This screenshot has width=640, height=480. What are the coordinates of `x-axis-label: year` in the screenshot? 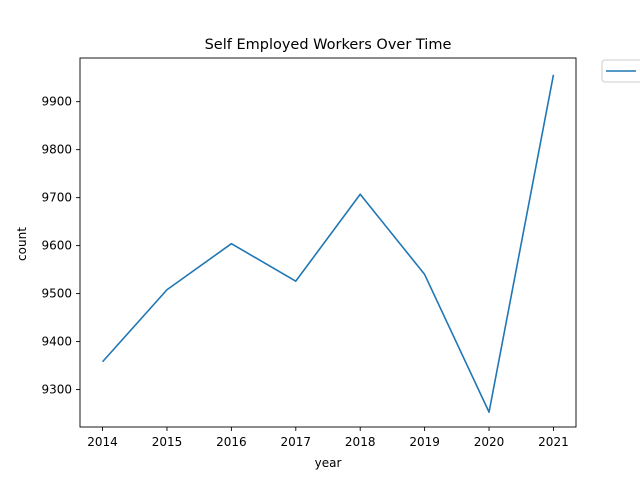 It's located at (328, 463).